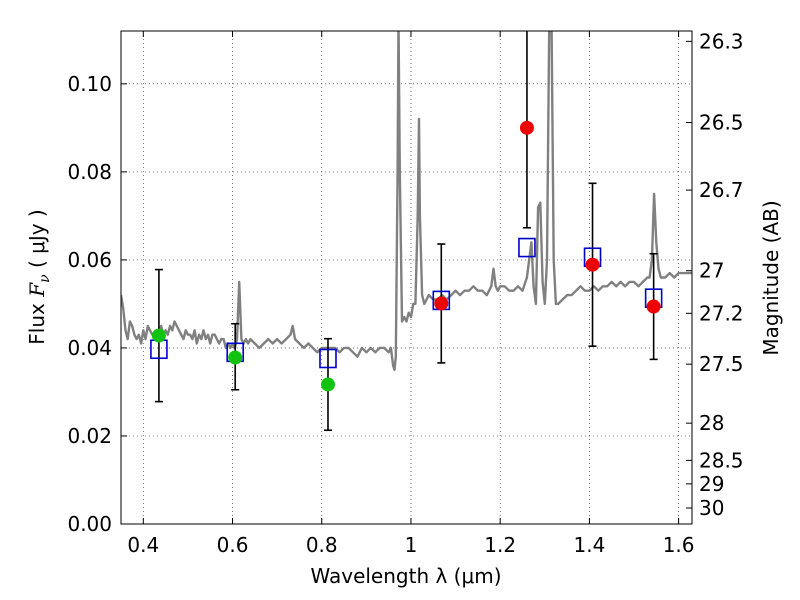 Image resolution: width=800 pixels, height=600 pixels. I want to click on magnitude-tick-label: 28, so click(711, 423).